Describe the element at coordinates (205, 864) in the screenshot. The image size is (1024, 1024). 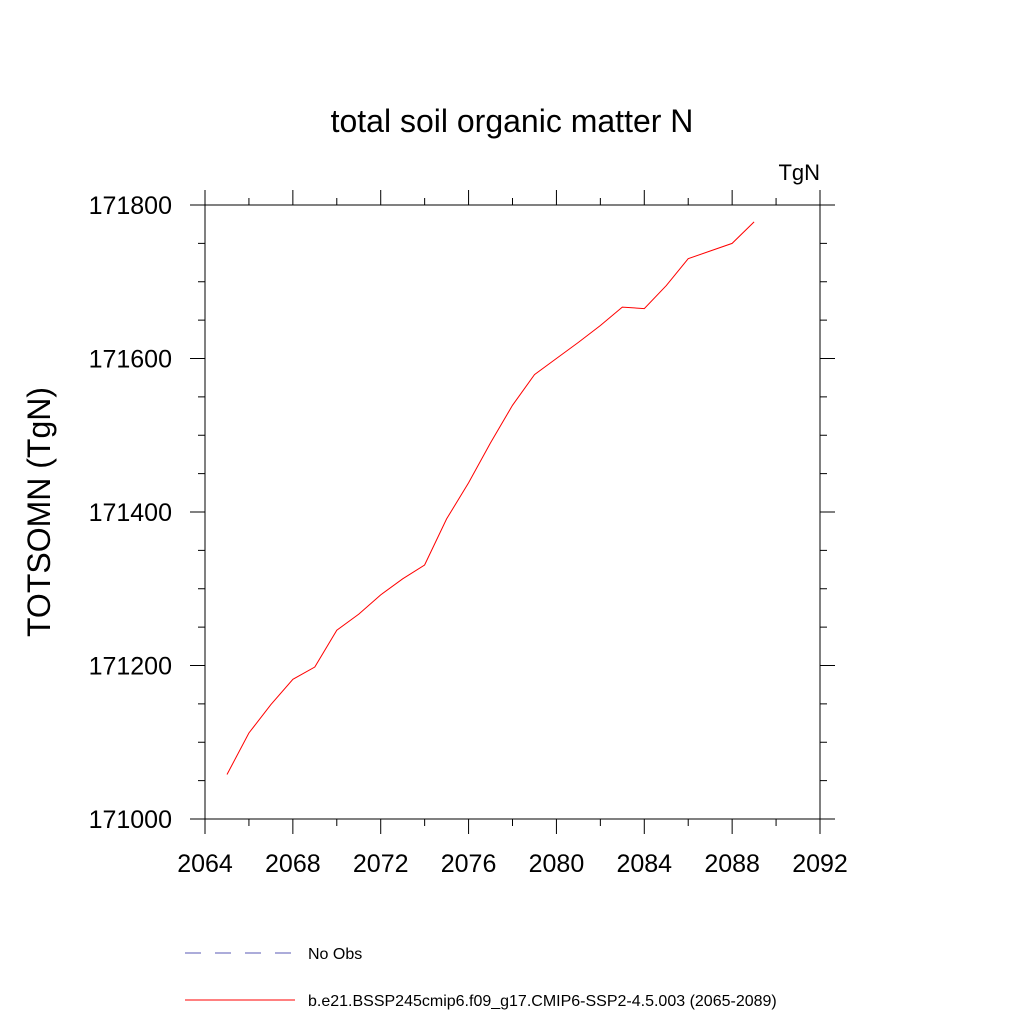
I see `x-tick-label: 2064` at that location.